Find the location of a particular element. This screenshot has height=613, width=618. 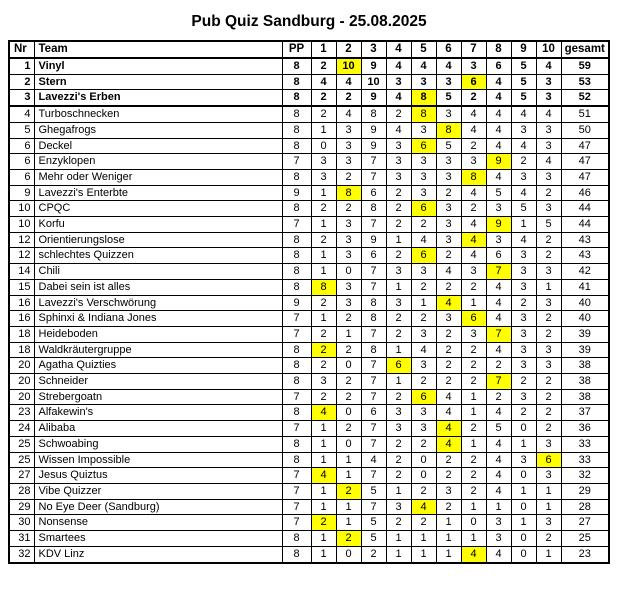

rank-cell: 15 is located at coordinates (21, 287).